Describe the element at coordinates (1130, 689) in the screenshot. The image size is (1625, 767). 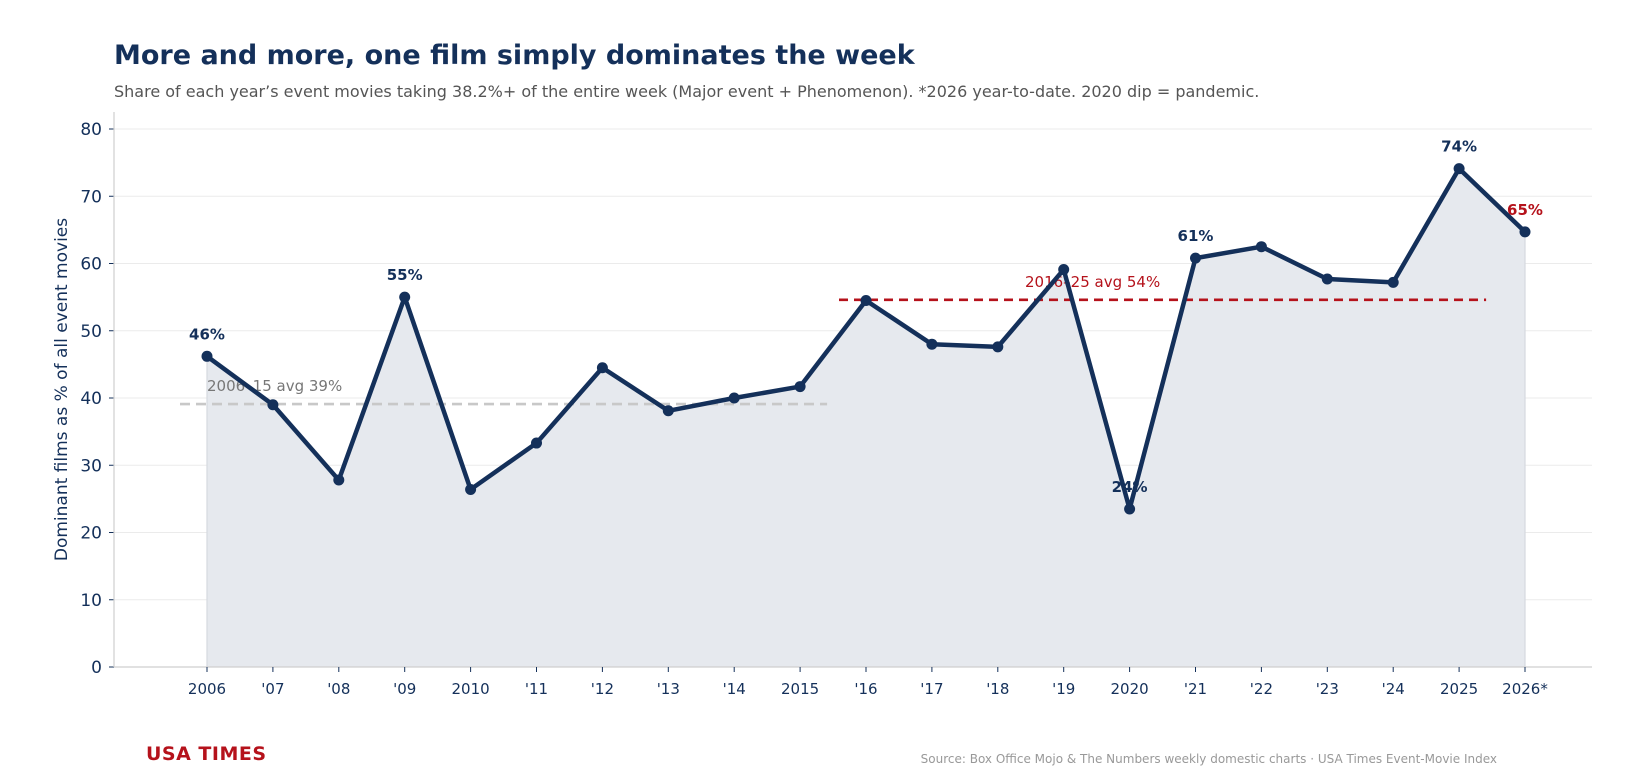
I see `x-tick-label: 2020` at that location.